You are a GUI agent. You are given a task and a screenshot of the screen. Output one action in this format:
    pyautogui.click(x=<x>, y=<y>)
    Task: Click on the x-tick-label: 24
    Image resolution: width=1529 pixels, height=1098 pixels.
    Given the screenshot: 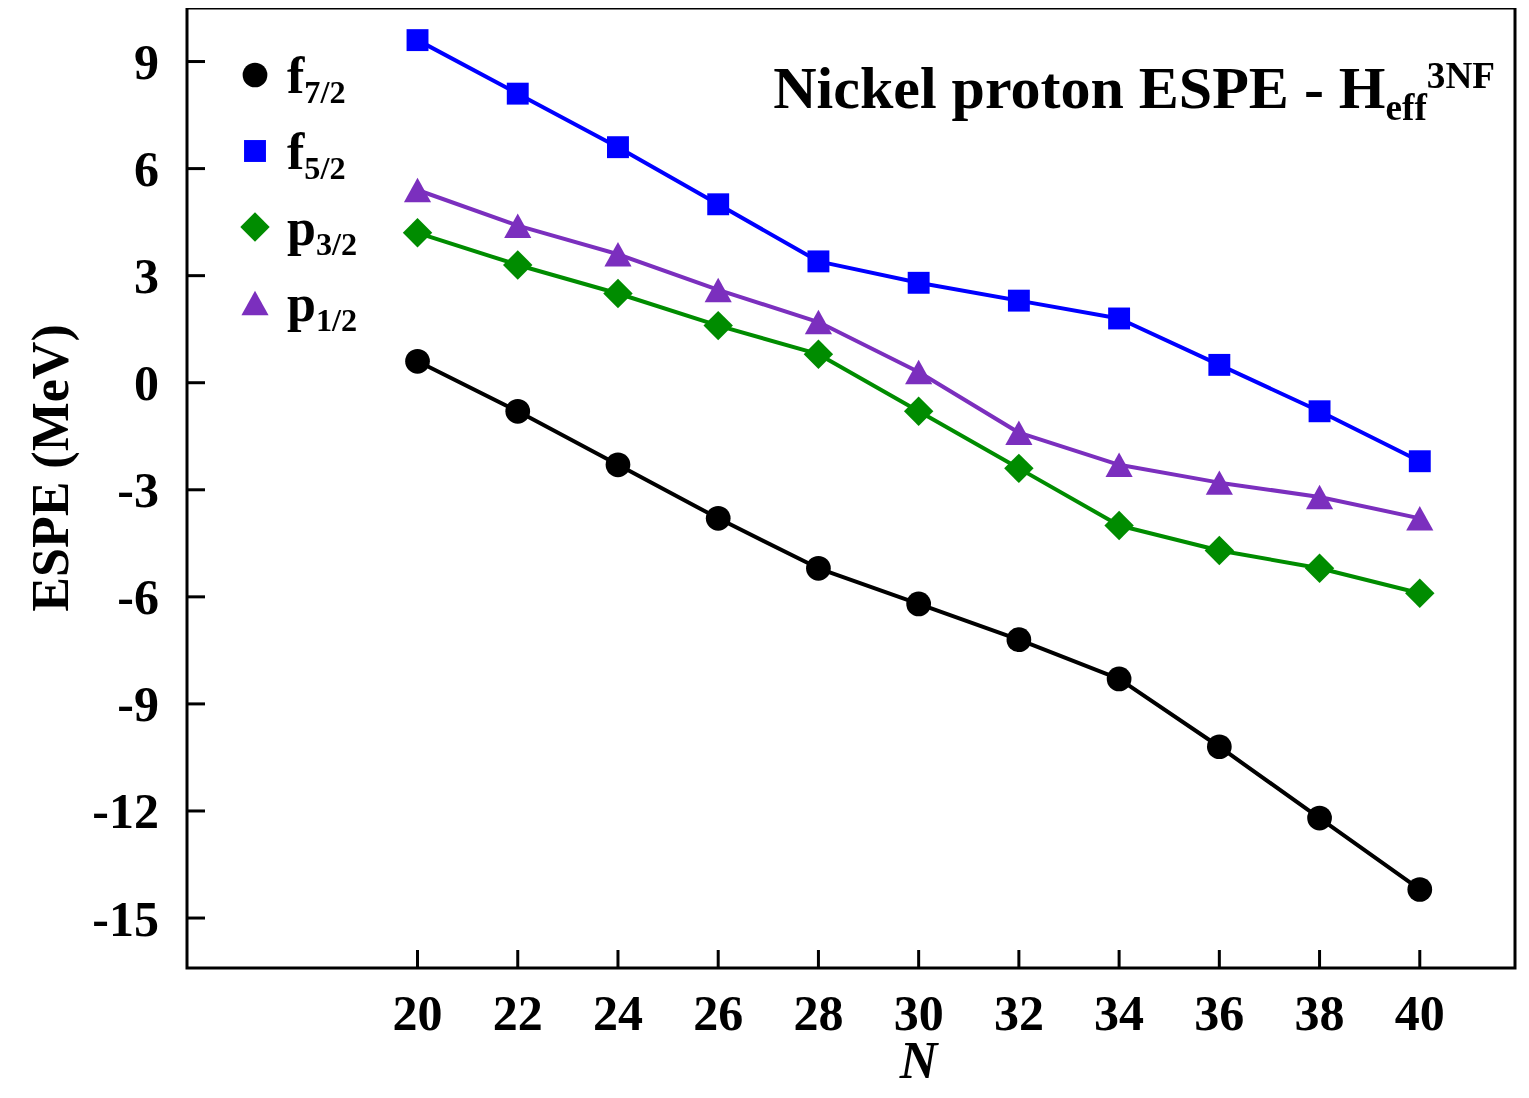 What is the action you would take?
    pyautogui.click(x=617, y=1013)
    